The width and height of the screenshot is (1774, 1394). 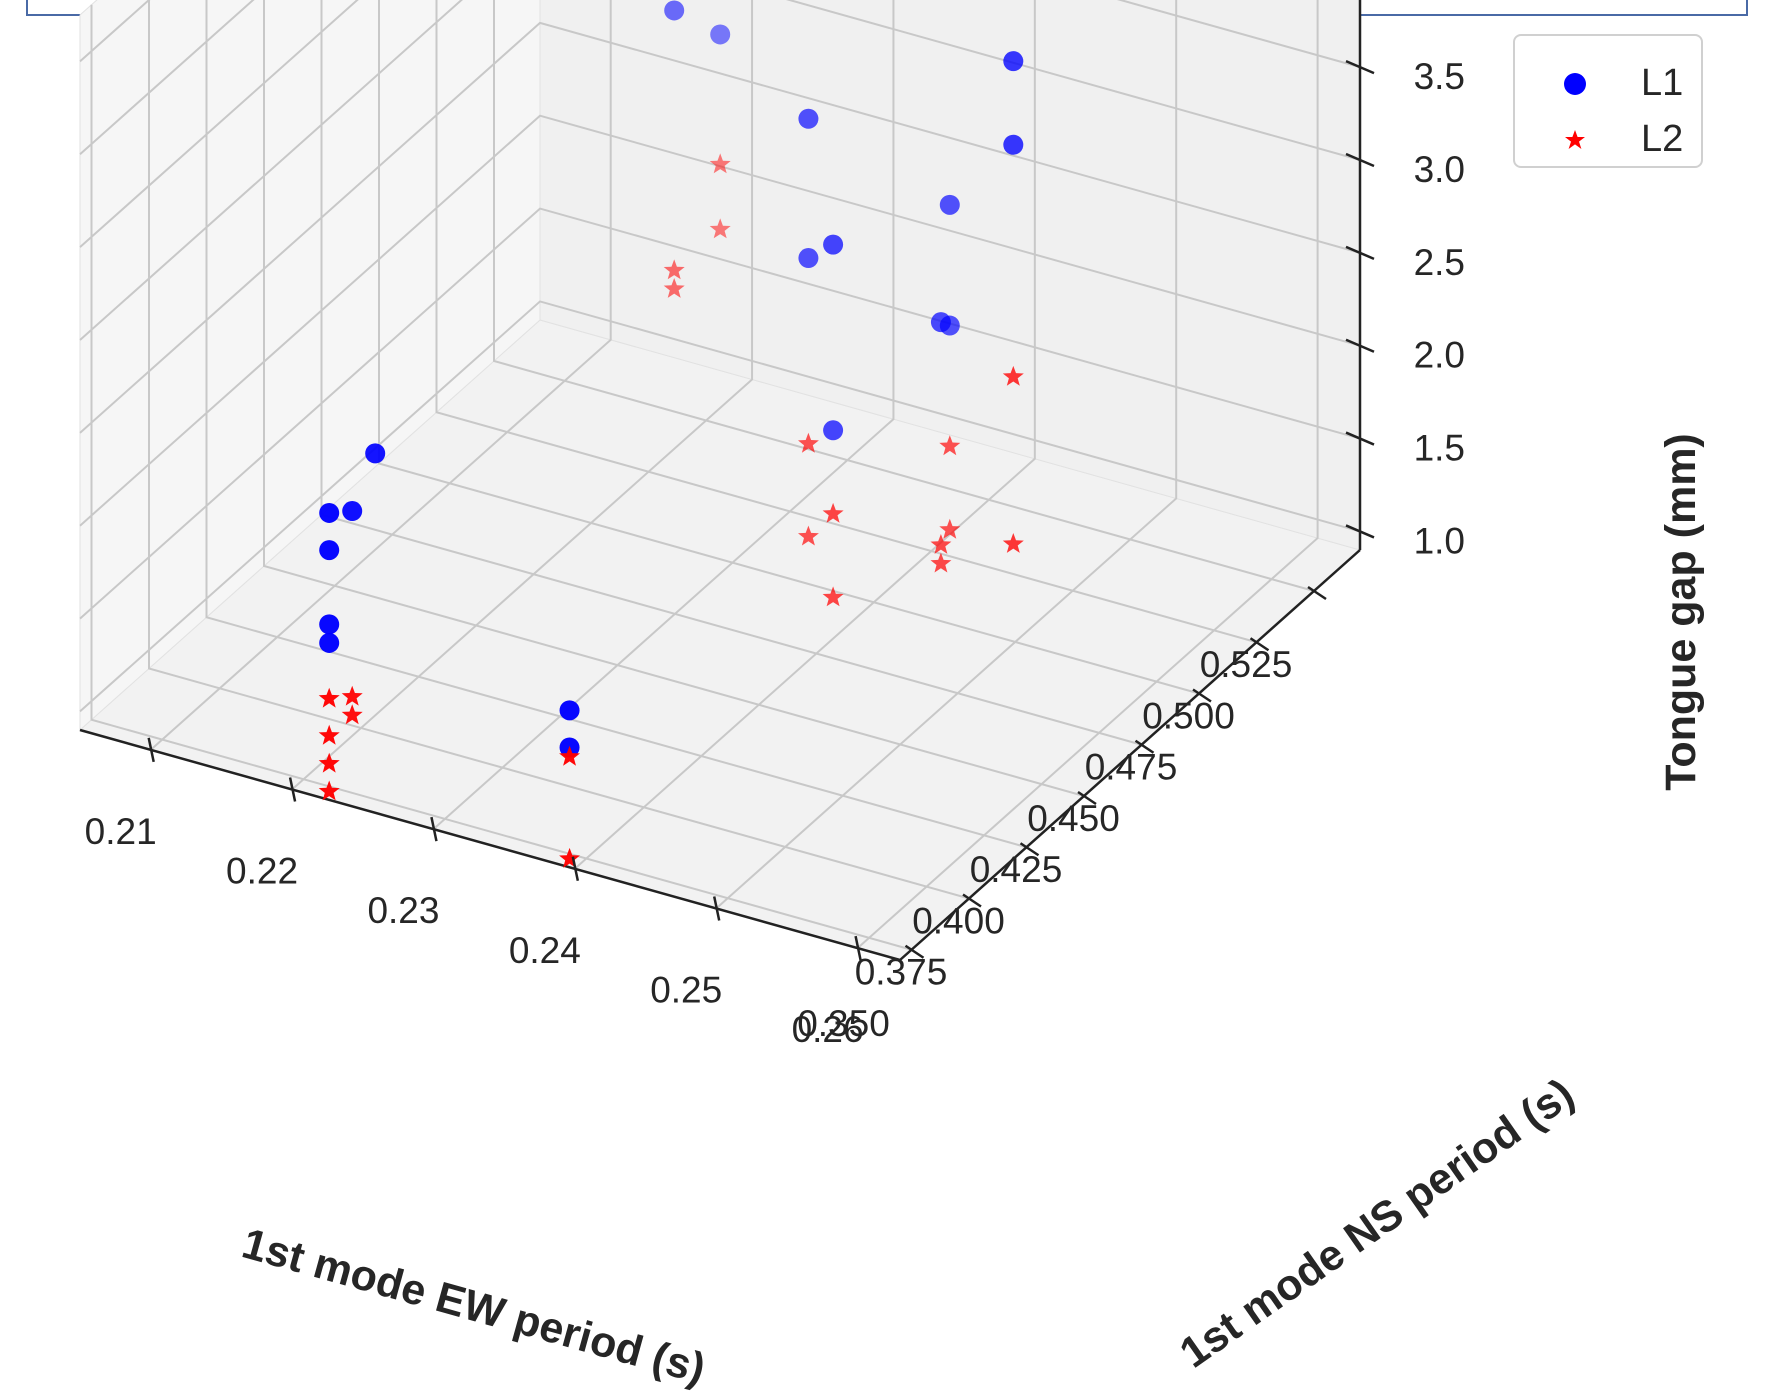 I want to click on x-tick-label: 0.21, so click(x=121, y=831).